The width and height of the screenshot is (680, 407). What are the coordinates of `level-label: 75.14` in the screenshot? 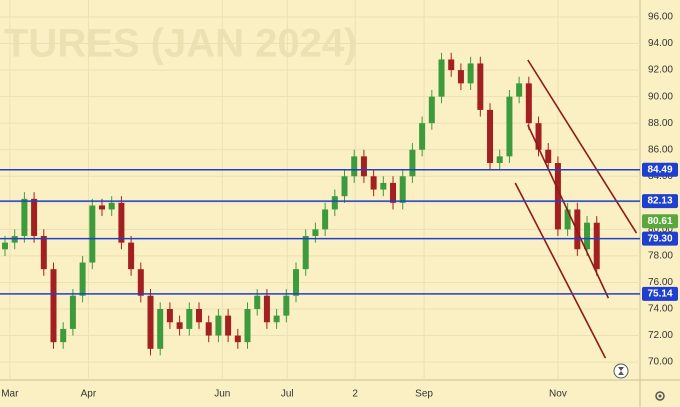 It's located at (659, 294).